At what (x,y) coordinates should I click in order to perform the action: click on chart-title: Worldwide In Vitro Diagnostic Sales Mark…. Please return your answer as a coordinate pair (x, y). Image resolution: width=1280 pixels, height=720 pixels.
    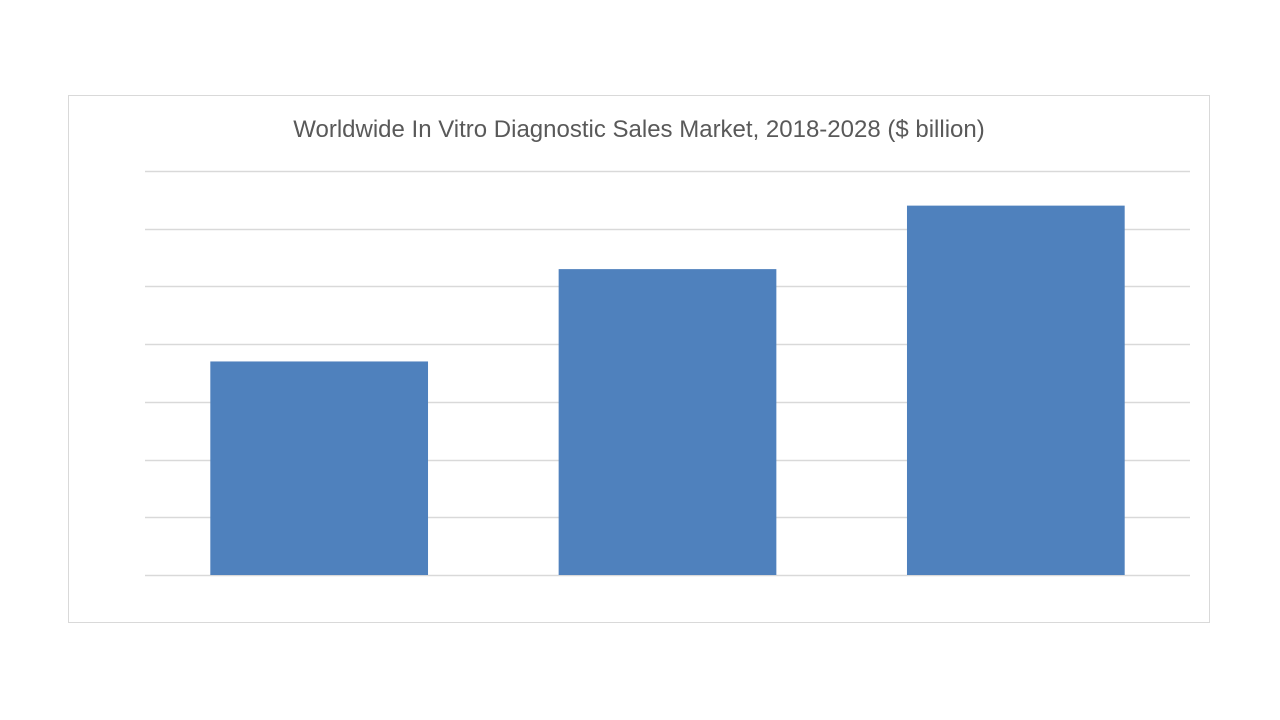
    Looking at the image, I should click on (639, 129).